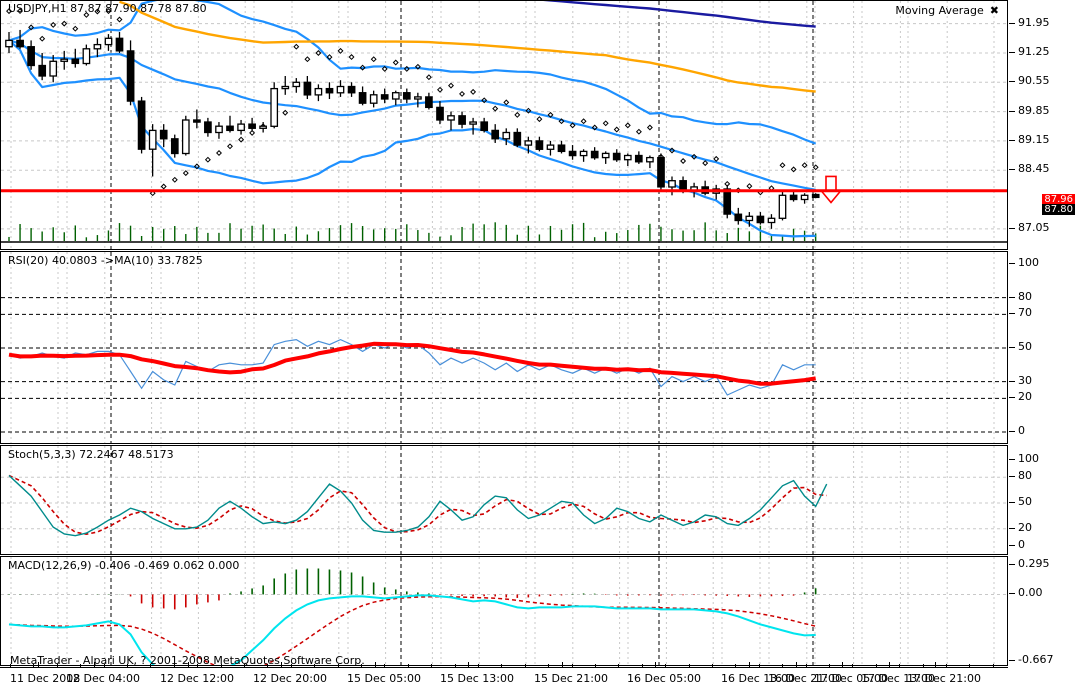  What do you see at coordinates (947, 10) in the screenshot?
I see `moving-average-legend: Moving Average ✖` at bounding box center [947, 10].